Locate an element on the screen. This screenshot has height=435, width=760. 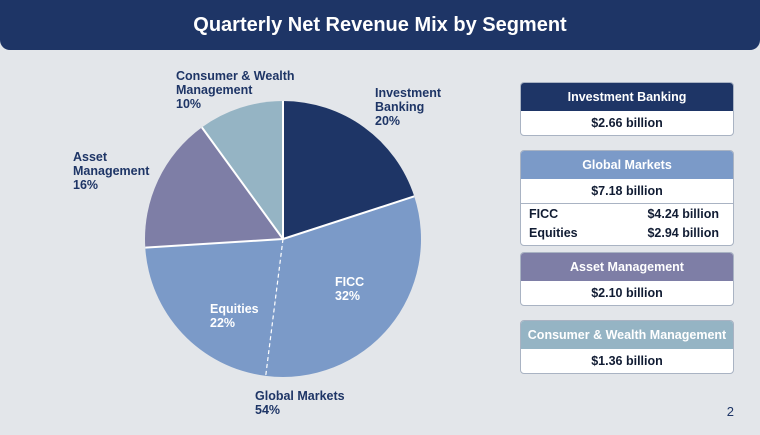
card-padding is located at coordinates (627, 243).